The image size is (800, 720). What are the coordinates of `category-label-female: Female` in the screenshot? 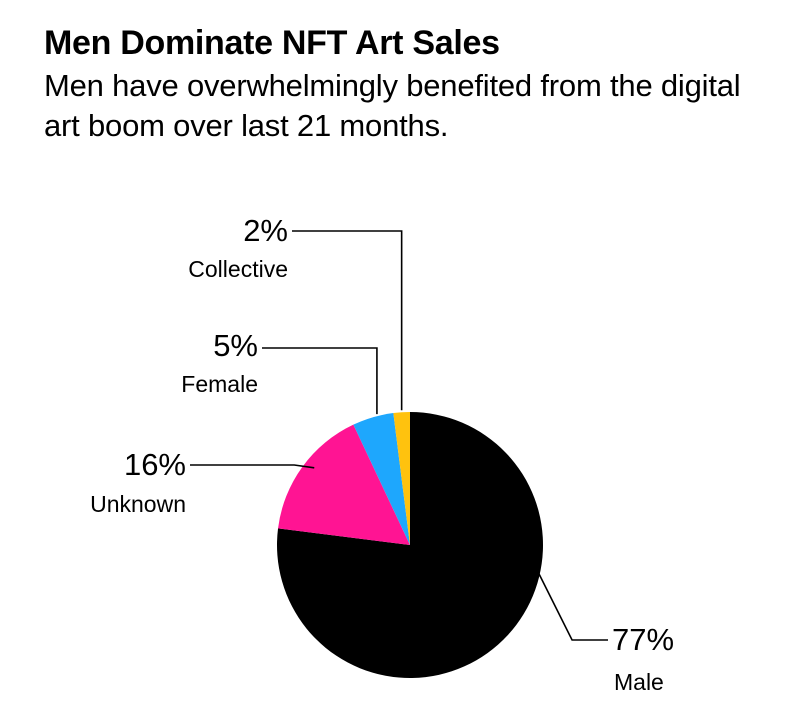 It's located at (219, 384).